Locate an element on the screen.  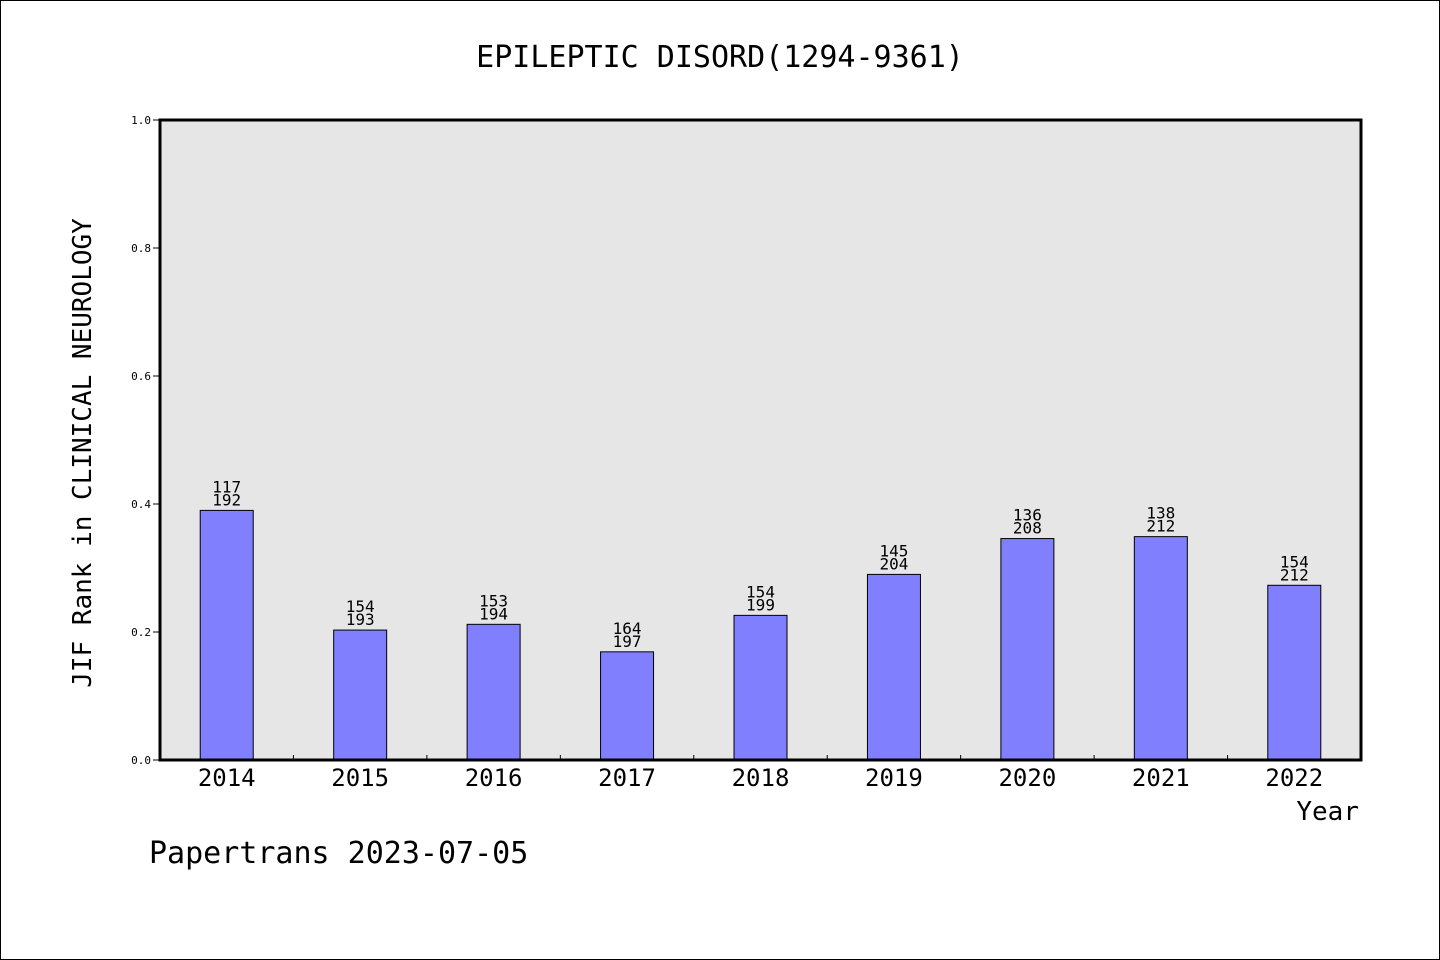
bar-total-label: 194 is located at coordinates (493, 613).